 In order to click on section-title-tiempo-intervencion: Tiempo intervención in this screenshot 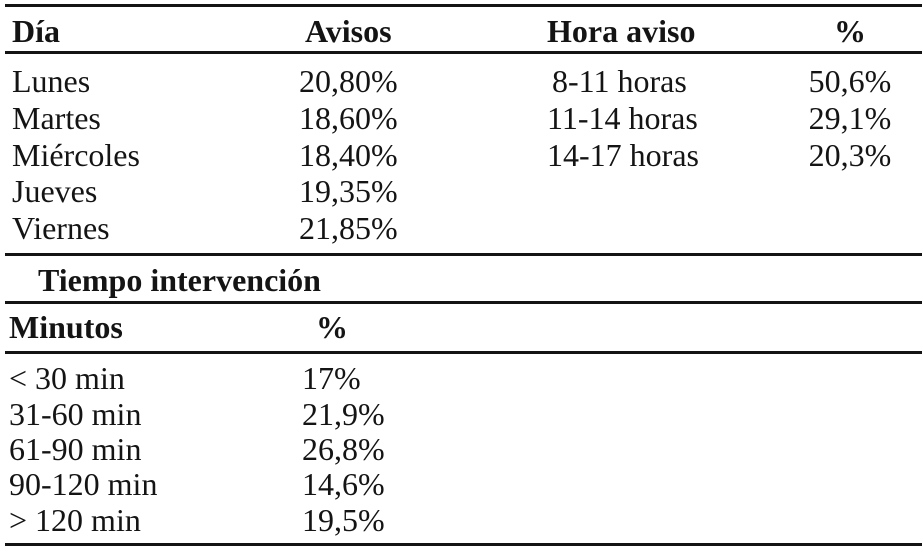, I will do `click(179, 280)`.